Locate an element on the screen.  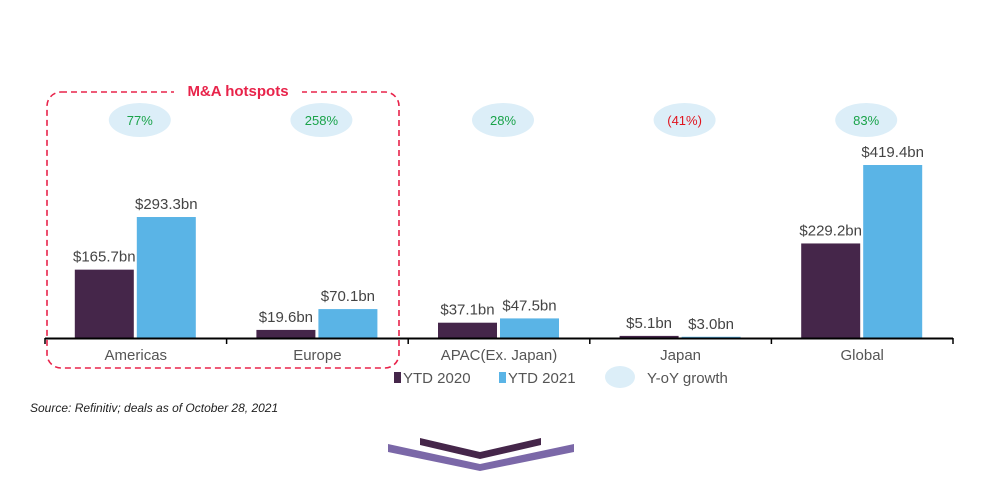
growth-label: (41%) is located at coordinates (684, 120).